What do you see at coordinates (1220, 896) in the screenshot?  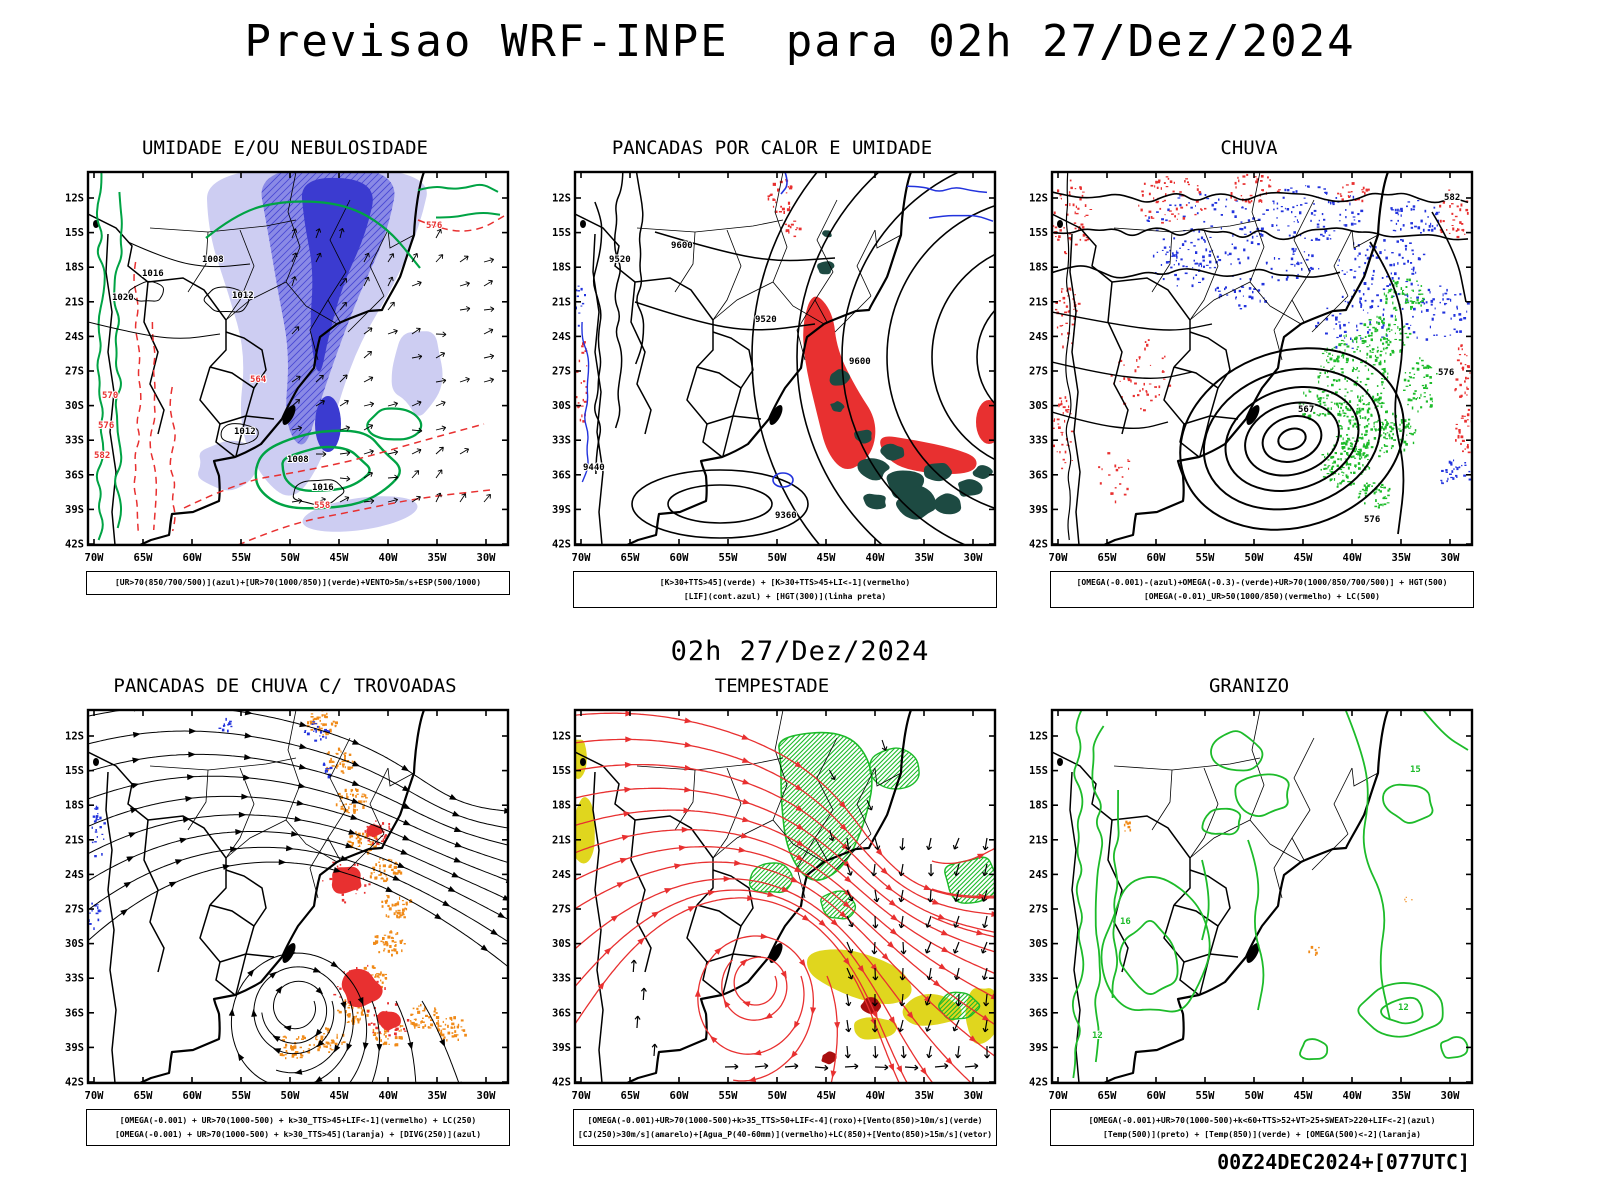 I see `land-fill` at bounding box center [1220, 896].